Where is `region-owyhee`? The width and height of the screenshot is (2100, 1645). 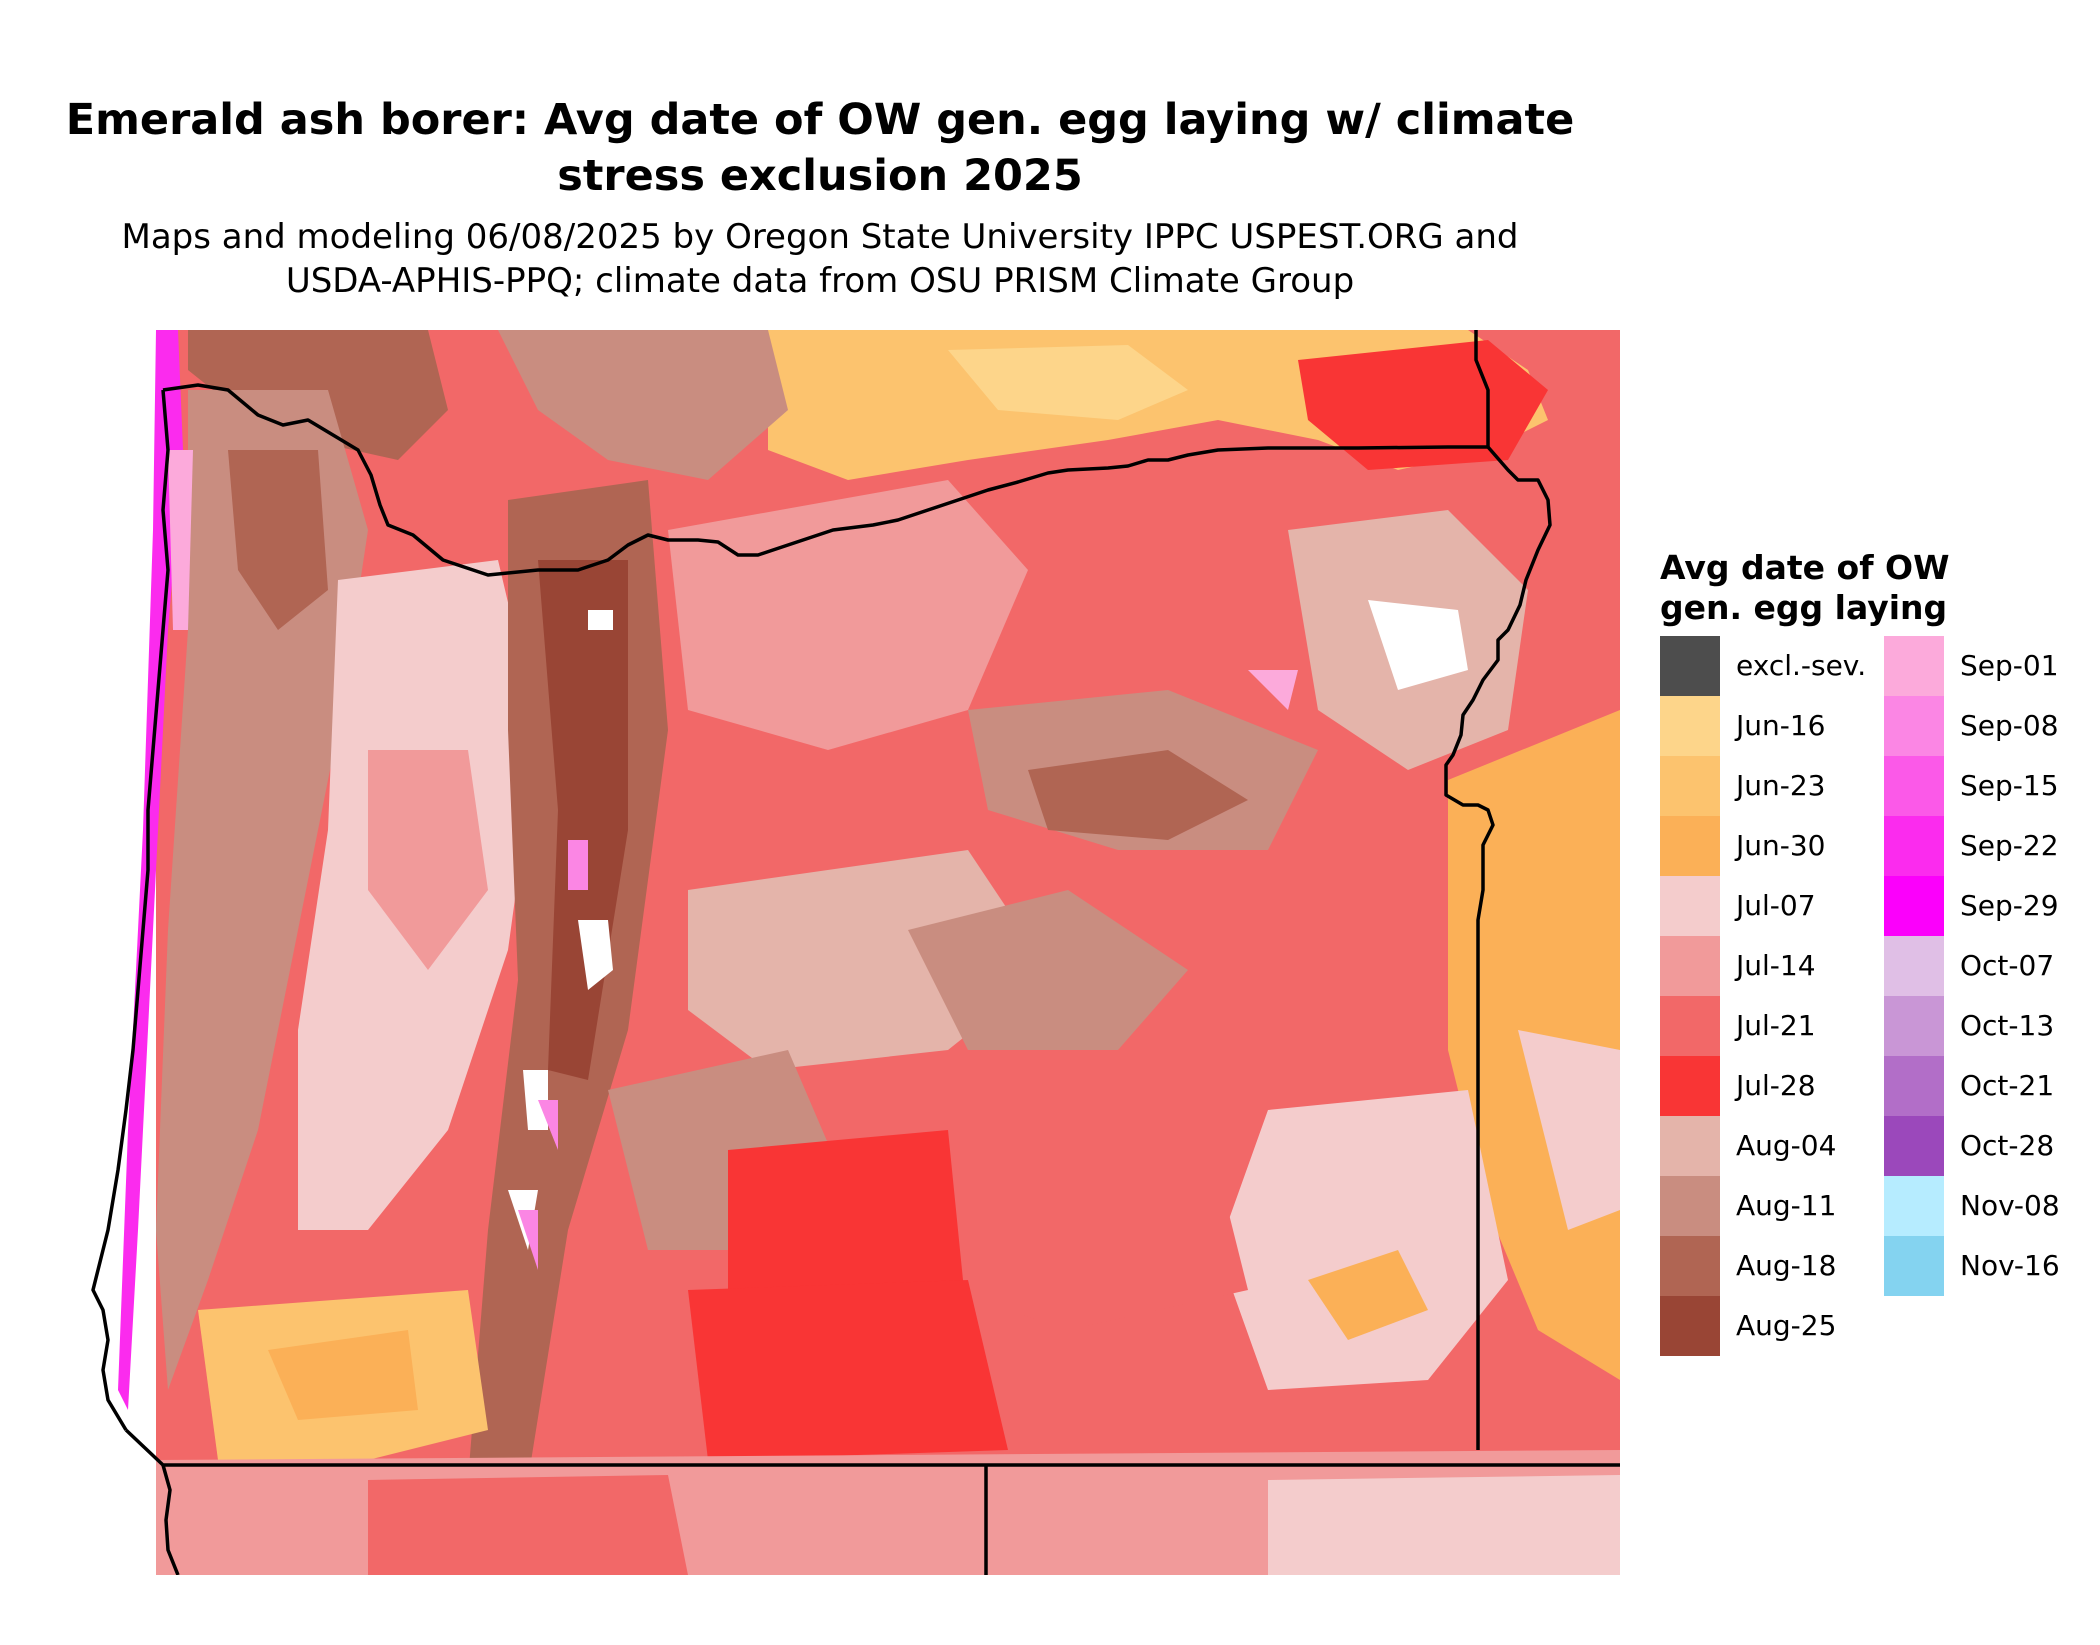
region-owyhee is located at coordinates (1569, 1130).